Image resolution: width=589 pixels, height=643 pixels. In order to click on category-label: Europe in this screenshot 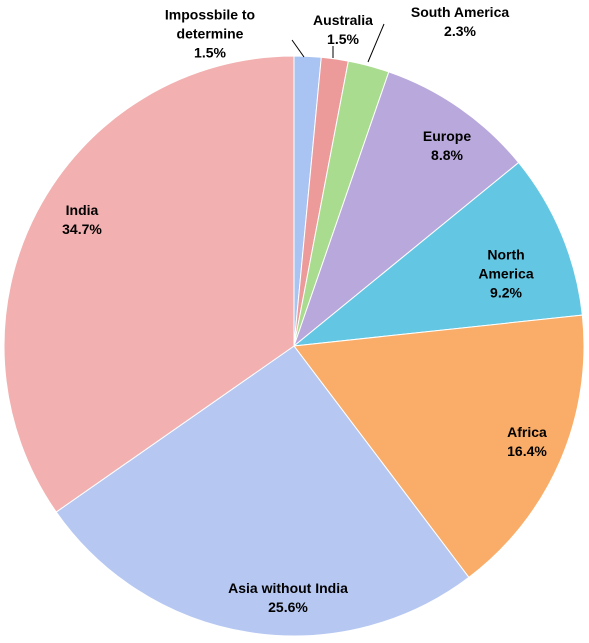, I will do `click(447, 136)`.